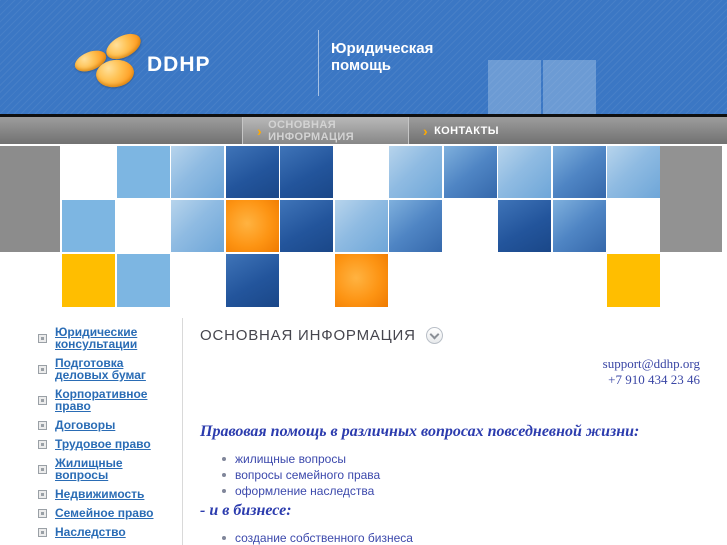  What do you see at coordinates (89, 469) in the screenshot?
I see `sidebar-link: Жилищные вопросы` at bounding box center [89, 469].